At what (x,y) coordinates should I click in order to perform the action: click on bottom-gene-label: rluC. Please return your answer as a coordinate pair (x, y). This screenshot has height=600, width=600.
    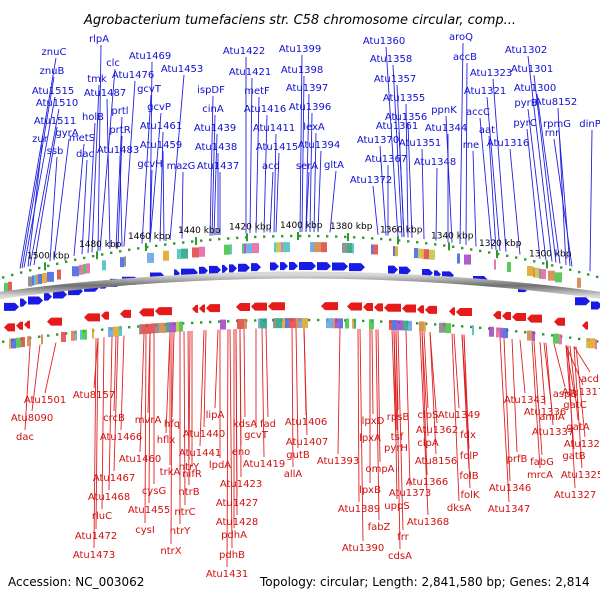
    Looking at the image, I should click on (102, 516).